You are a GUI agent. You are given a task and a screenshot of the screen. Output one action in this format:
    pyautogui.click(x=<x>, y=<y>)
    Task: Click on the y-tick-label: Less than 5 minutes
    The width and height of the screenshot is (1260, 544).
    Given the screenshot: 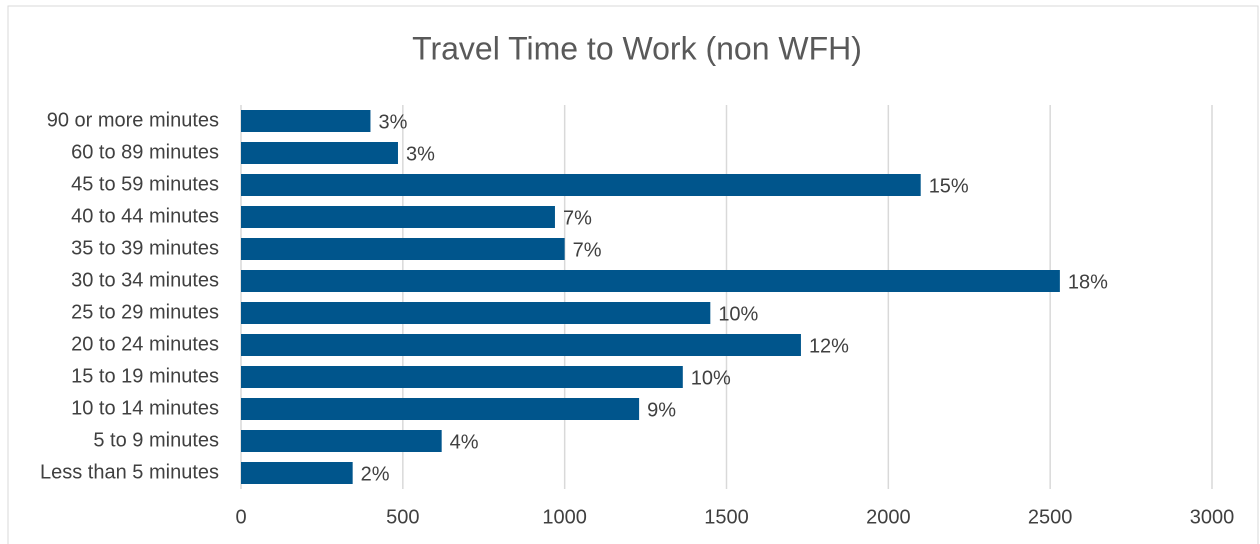 What is the action you would take?
    pyautogui.click(x=129, y=472)
    